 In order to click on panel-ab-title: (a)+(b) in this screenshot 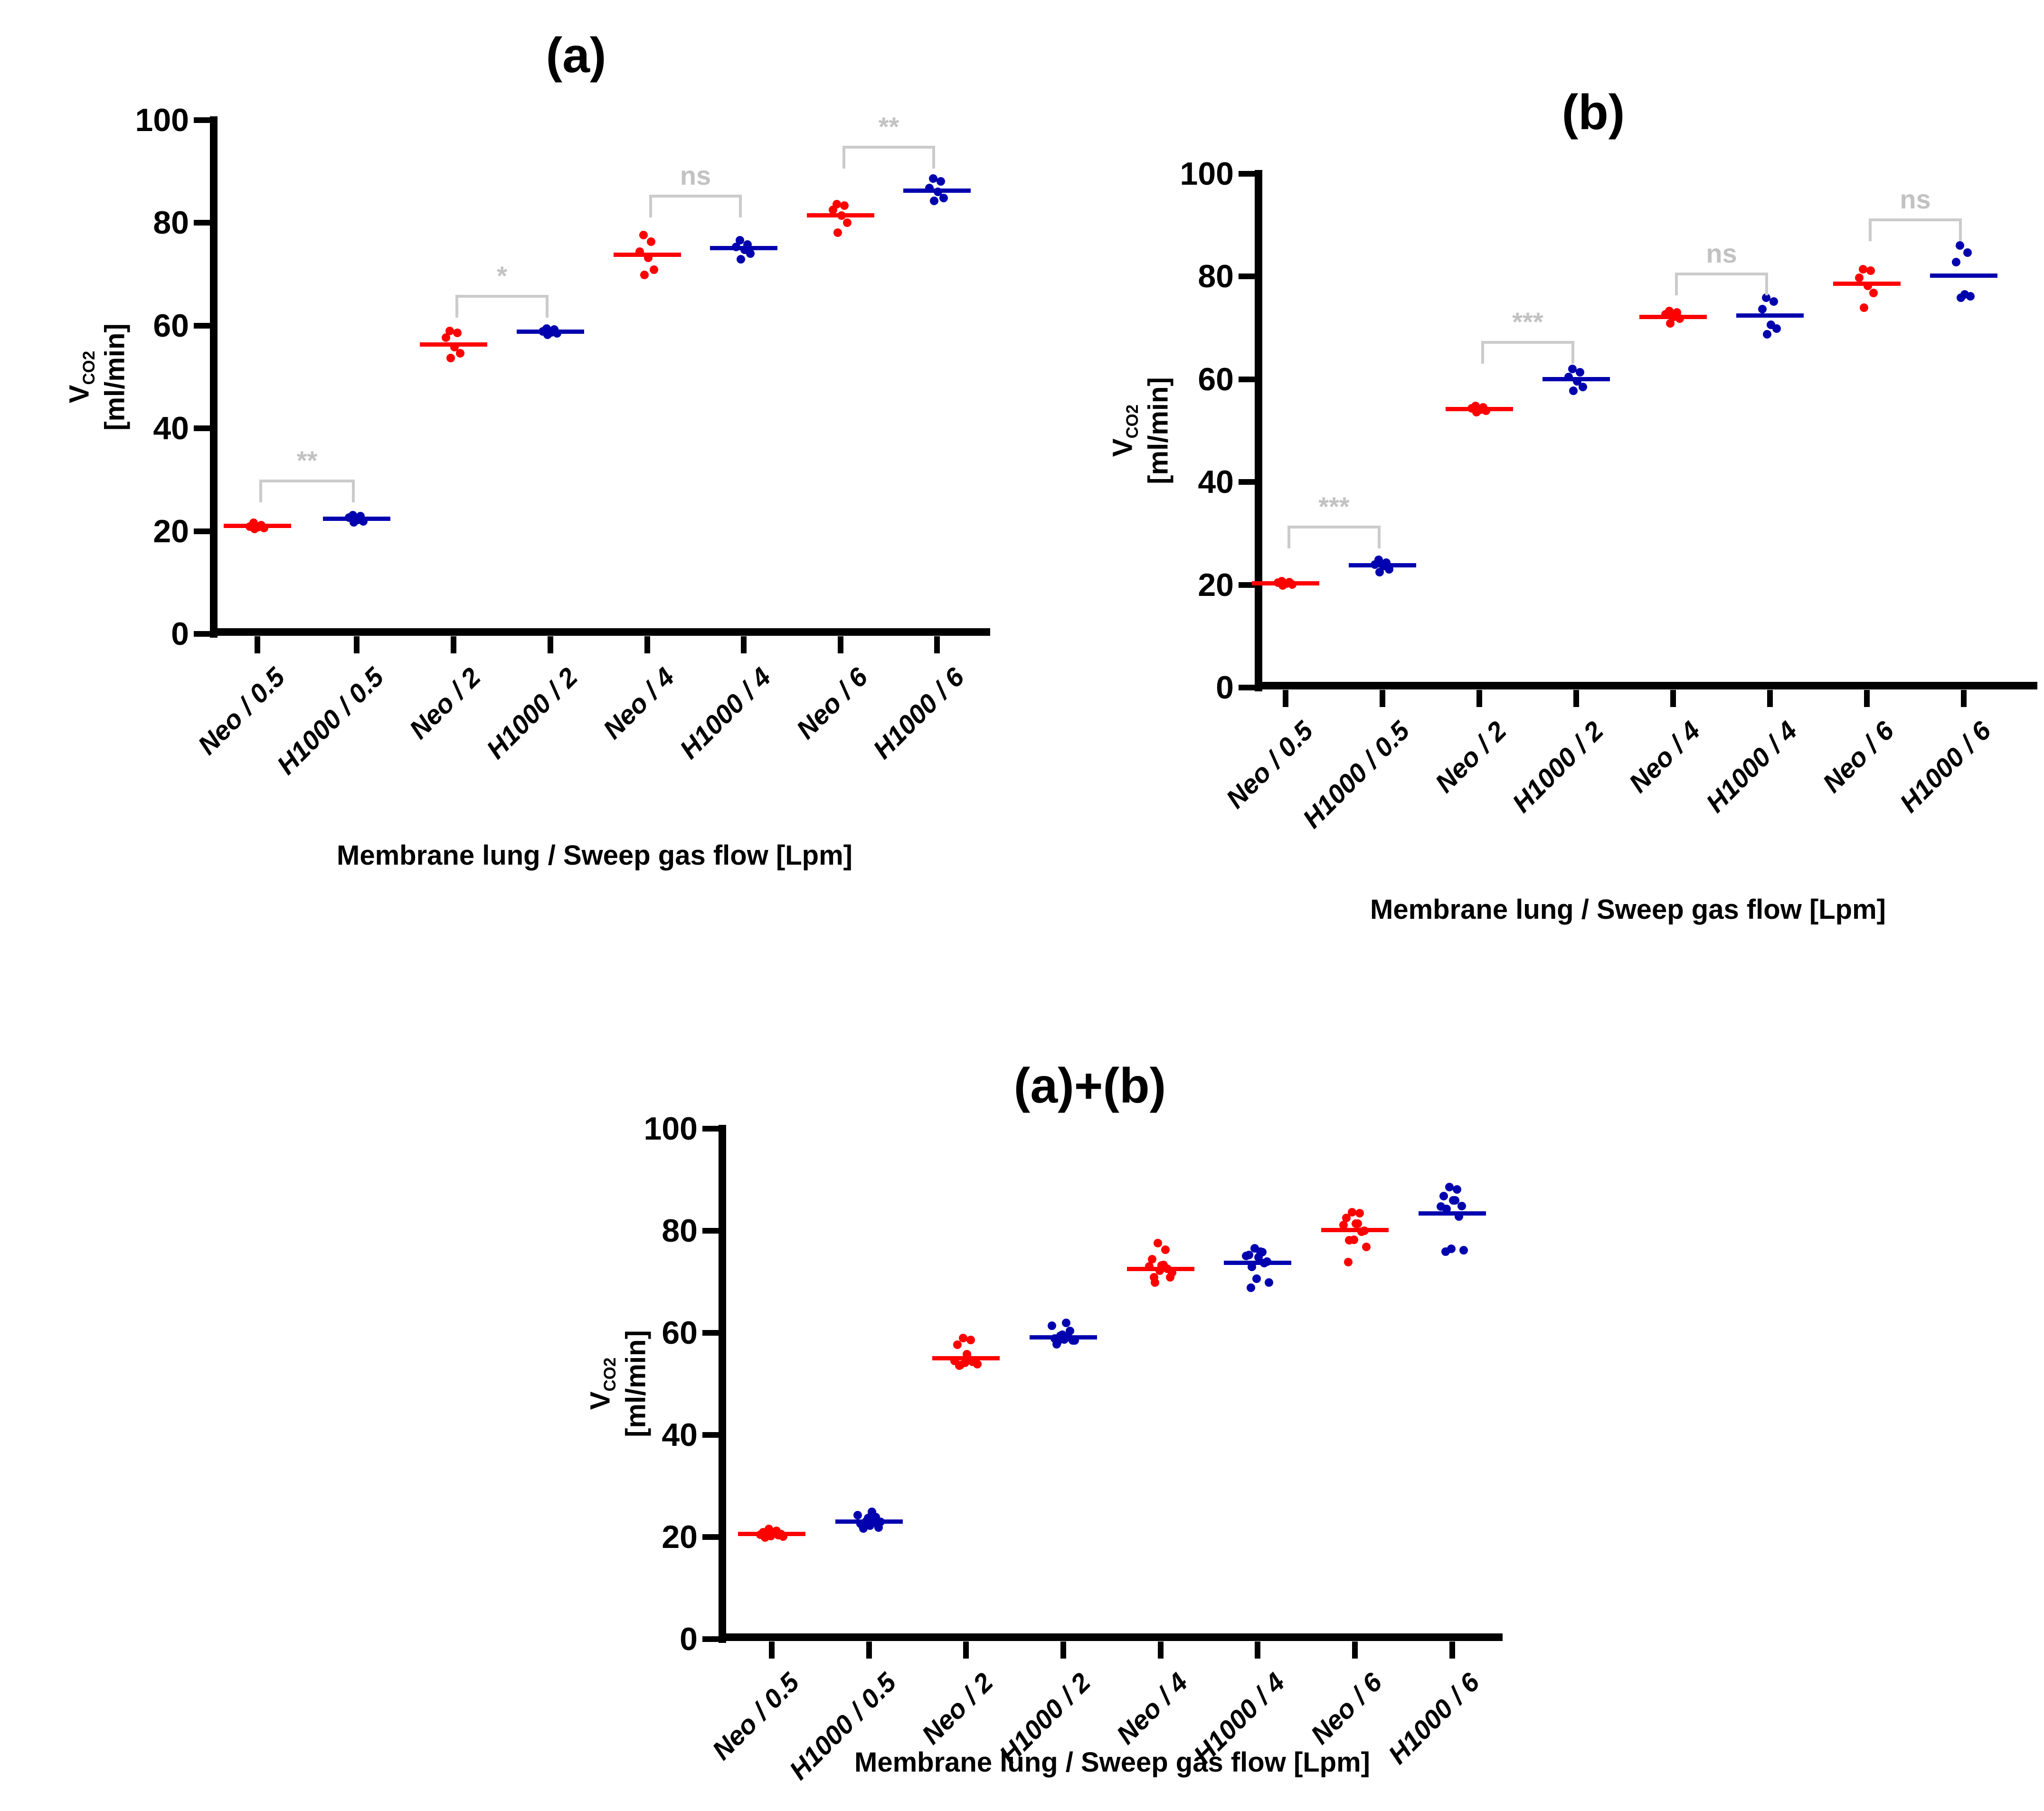, I will do `click(1090, 1085)`.